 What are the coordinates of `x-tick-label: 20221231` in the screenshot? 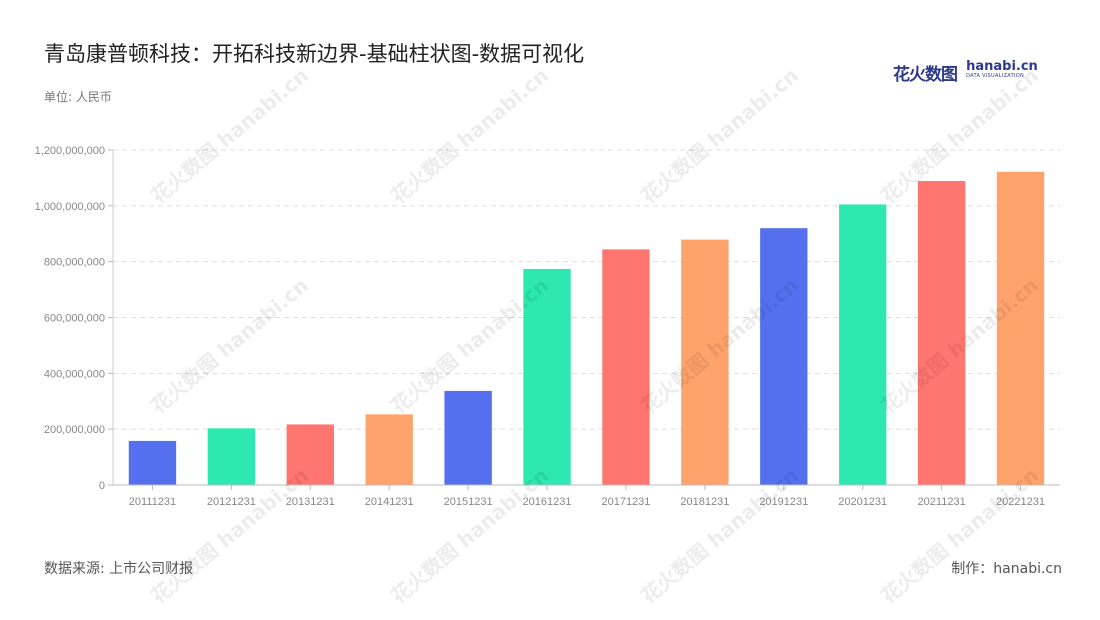 It's located at (1020, 502).